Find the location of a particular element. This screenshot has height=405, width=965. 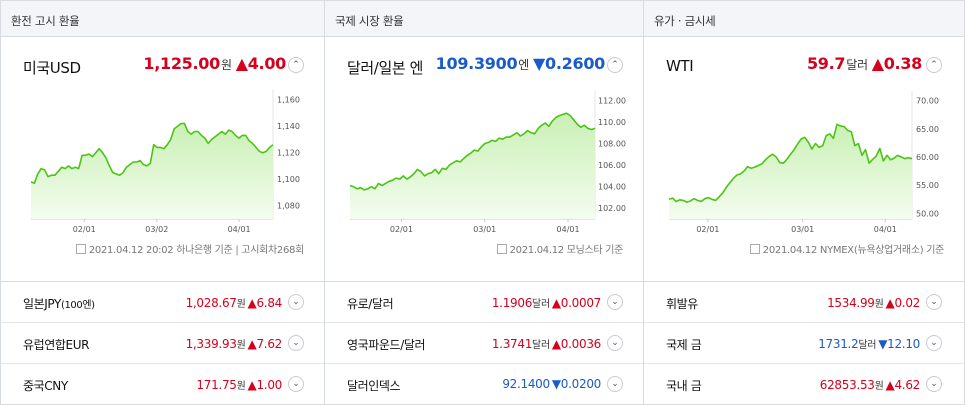

tab-oil-gold: 유가 · 금시세 is located at coordinates (804, 19).